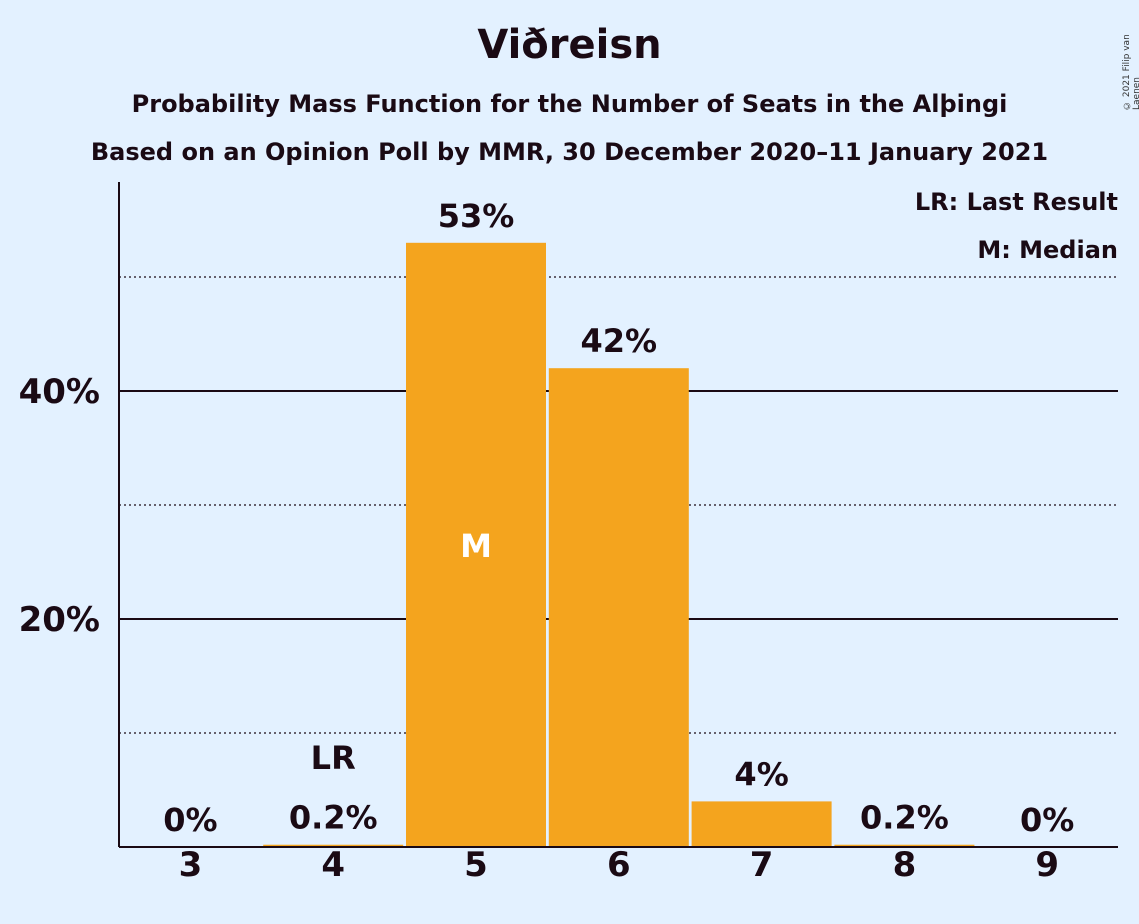 Image resolution: width=1139 pixels, height=924 pixels. What do you see at coordinates (476, 865) in the screenshot?
I see `x-tick-label: 5` at bounding box center [476, 865].